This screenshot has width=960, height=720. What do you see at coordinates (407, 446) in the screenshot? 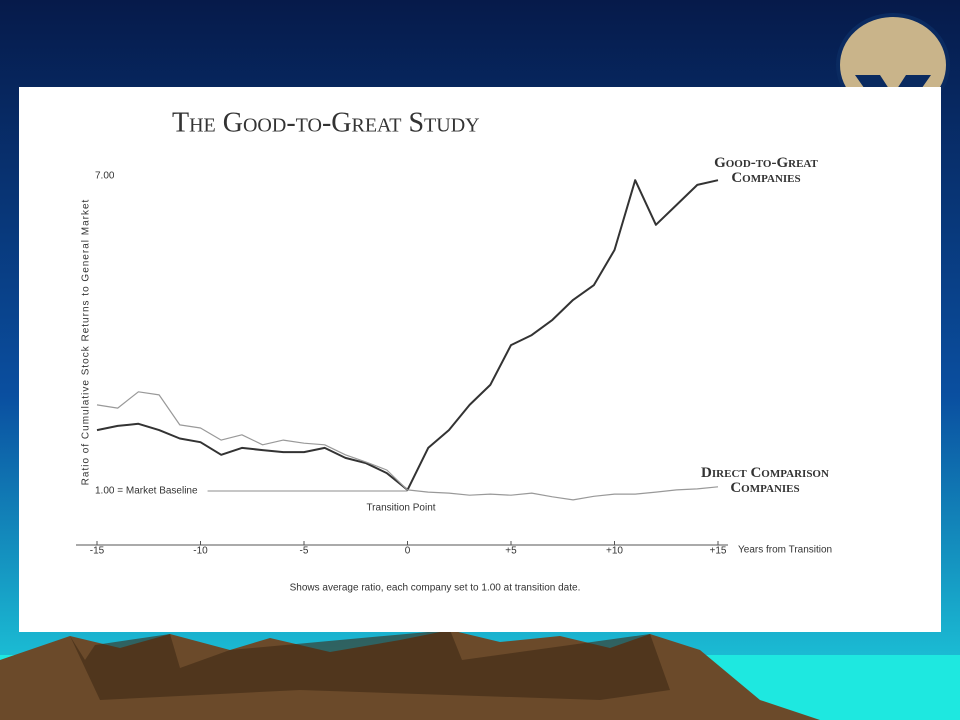
I see `series-line` at bounding box center [407, 446].